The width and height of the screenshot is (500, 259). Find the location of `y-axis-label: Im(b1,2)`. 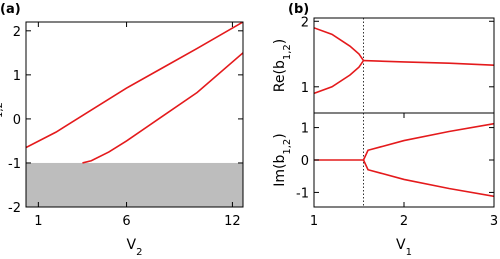

y-axis-label: Im(b1,2) is located at coordinates (282, 160).